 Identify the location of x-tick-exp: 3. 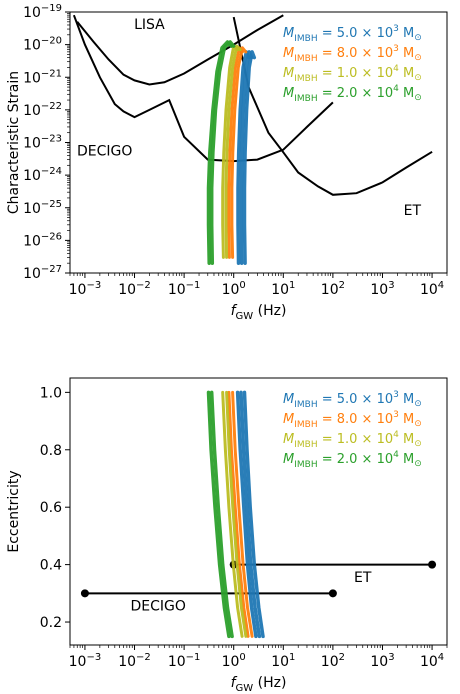
(391, 657).